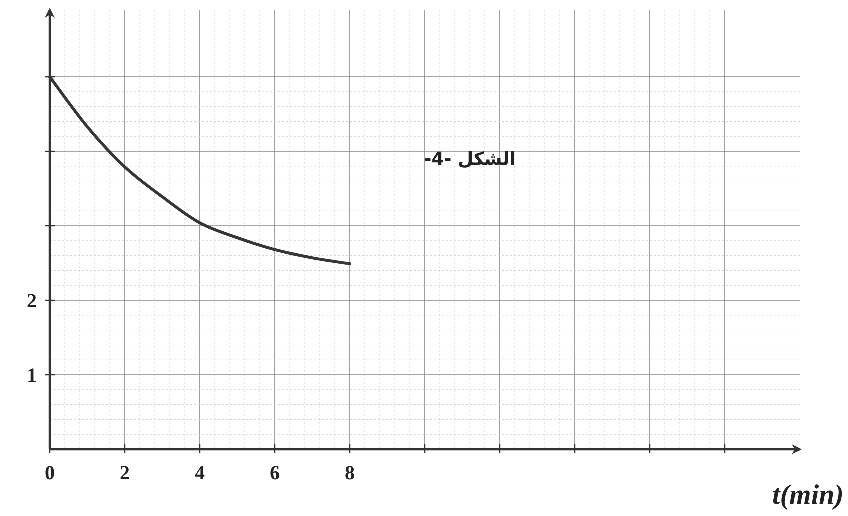  Describe the element at coordinates (350, 473) in the screenshot. I see `x-tick-label: 8` at that location.